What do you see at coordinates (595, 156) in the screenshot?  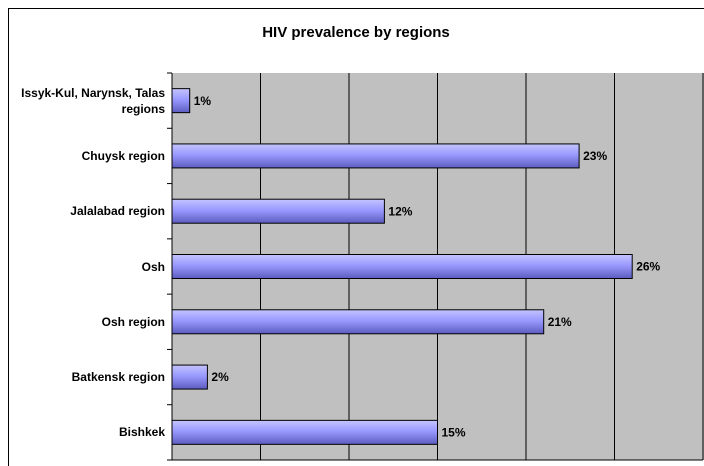 I see `value-label: 23%` at bounding box center [595, 156].